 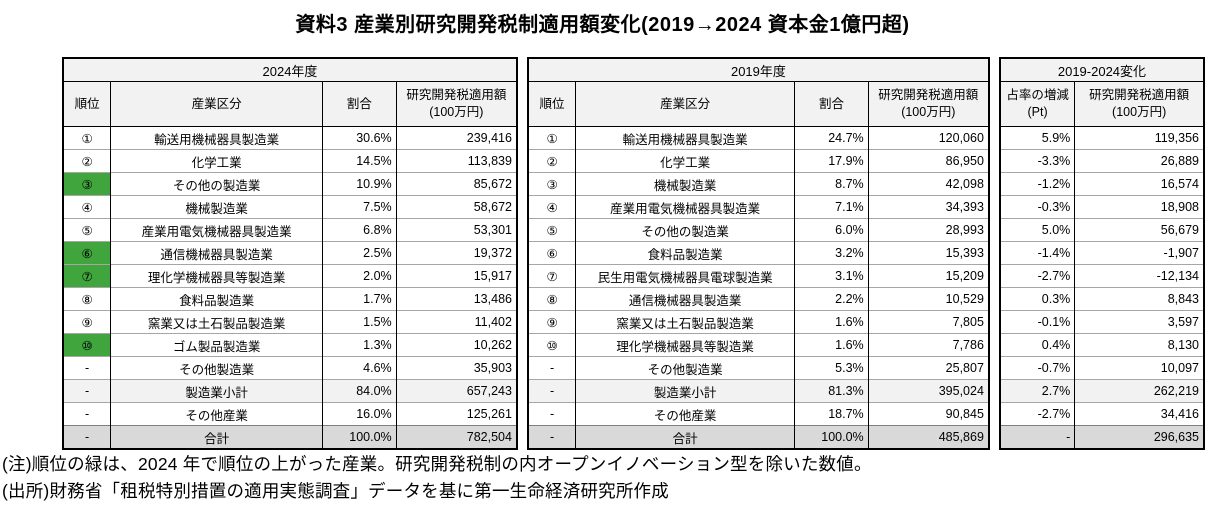 I want to click on cell-share: 1.6%, so click(x=831, y=345).